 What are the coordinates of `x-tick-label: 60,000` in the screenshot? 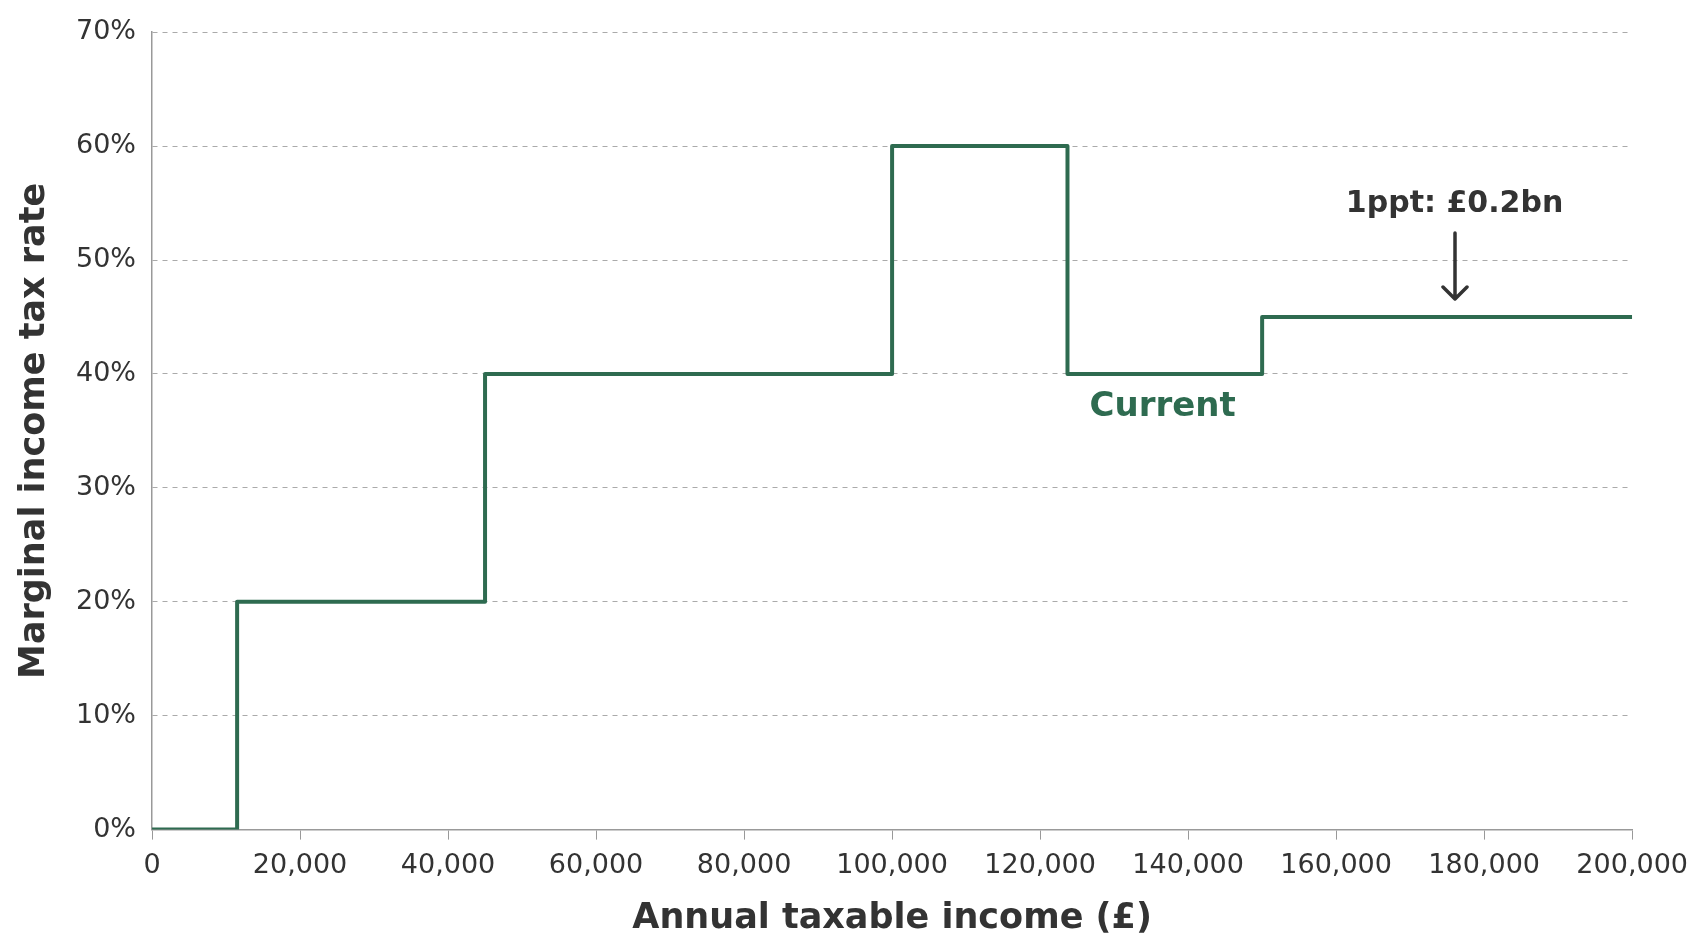 It's located at (596, 863).